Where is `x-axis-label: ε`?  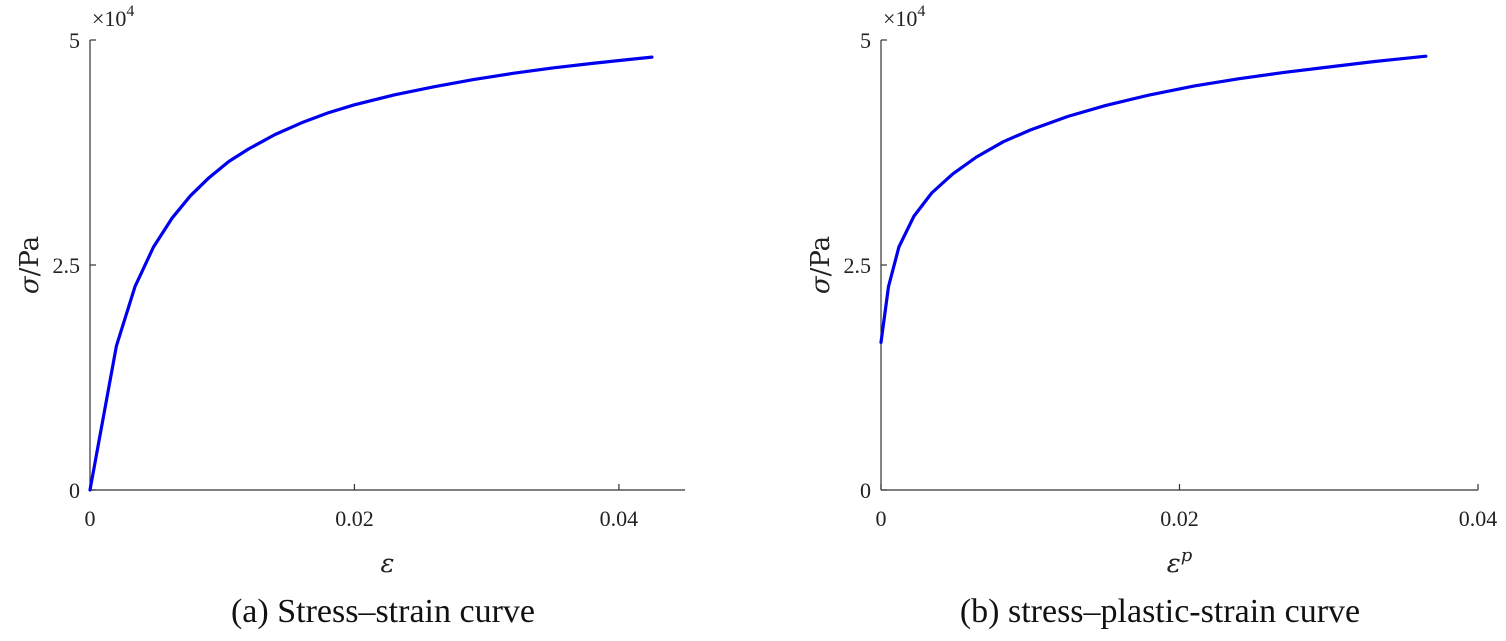
x-axis-label: ε is located at coordinates (388, 564).